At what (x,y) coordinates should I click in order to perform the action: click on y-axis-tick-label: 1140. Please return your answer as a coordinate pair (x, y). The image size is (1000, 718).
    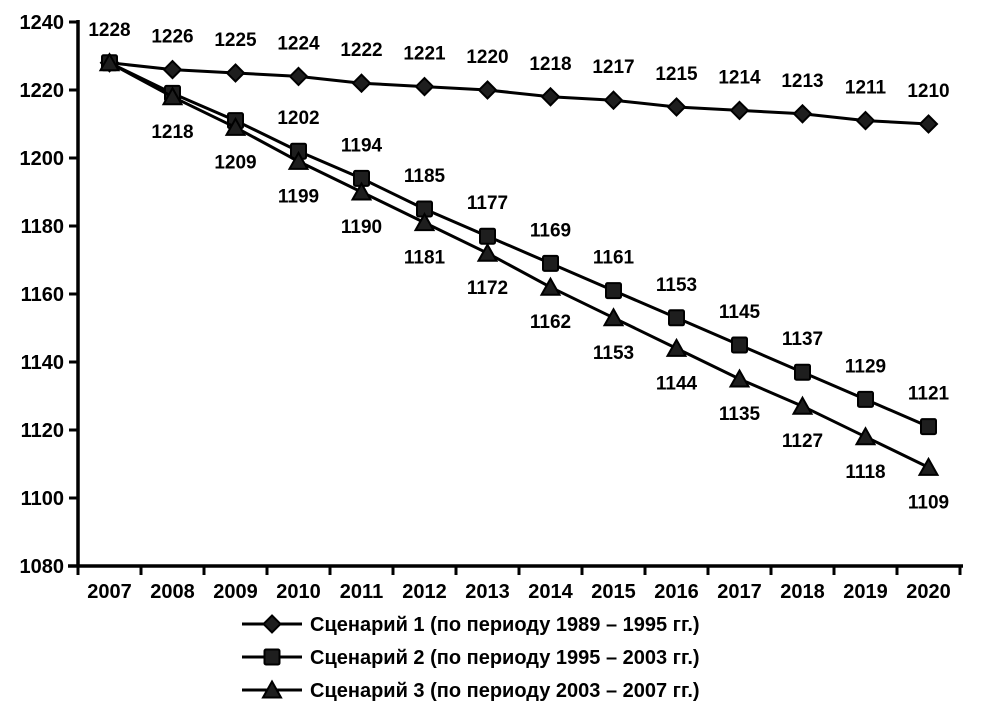
    Looking at the image, I should click on (42, 363).